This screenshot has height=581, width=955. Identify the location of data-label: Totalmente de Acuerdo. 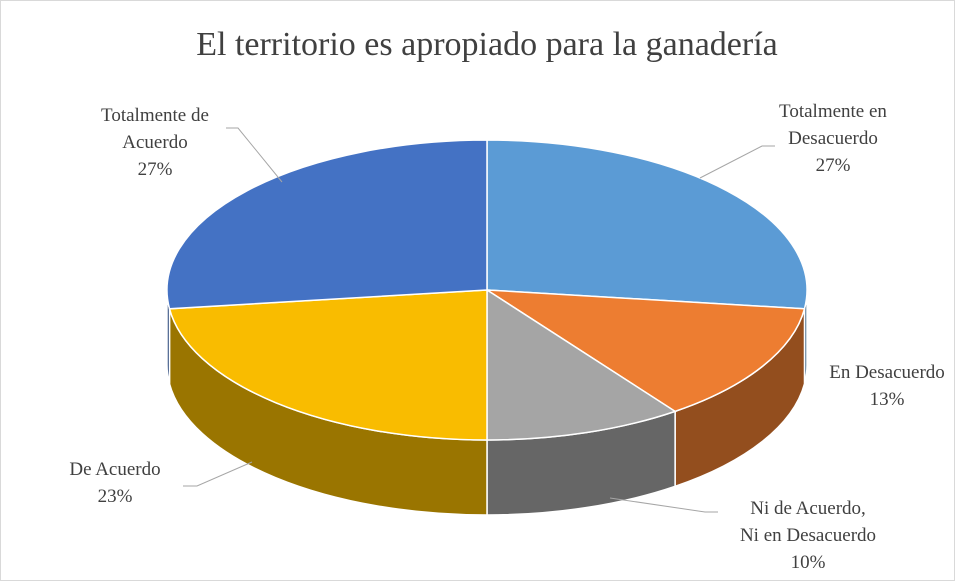
(155, 129).